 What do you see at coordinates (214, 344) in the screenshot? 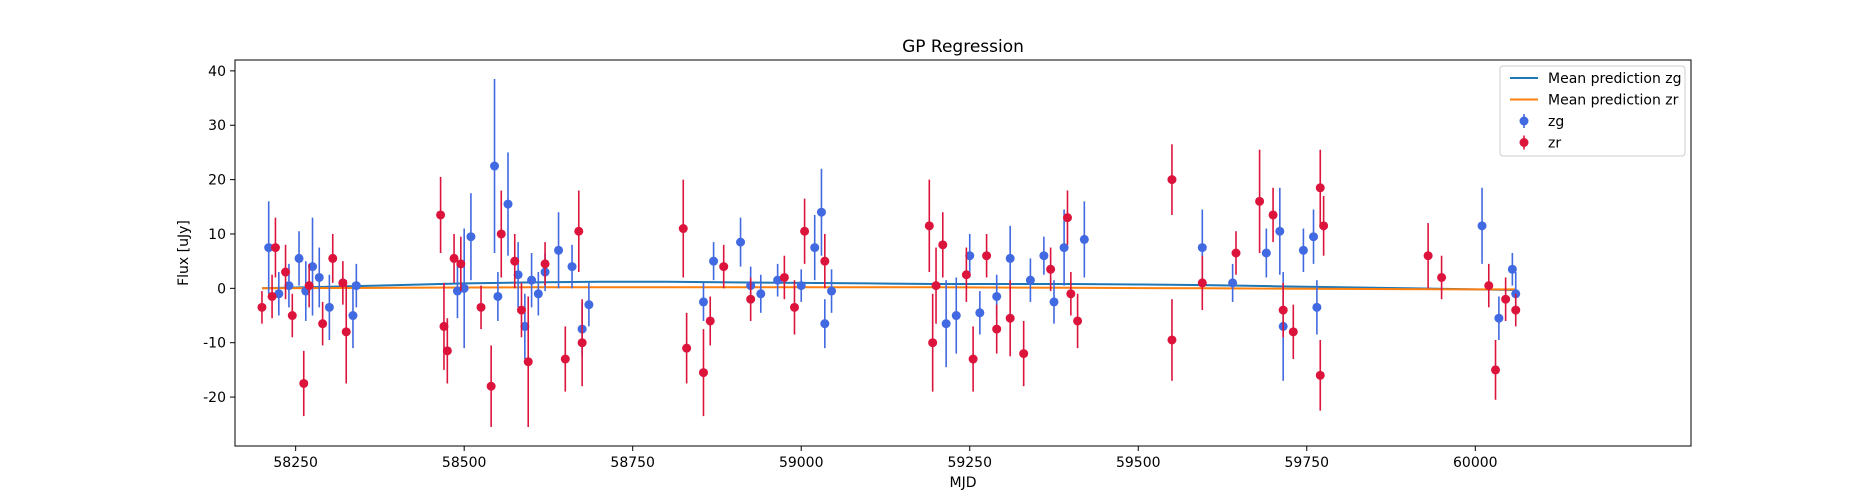
I see `y-tick-label: -10` at bounding box center [214, 344].